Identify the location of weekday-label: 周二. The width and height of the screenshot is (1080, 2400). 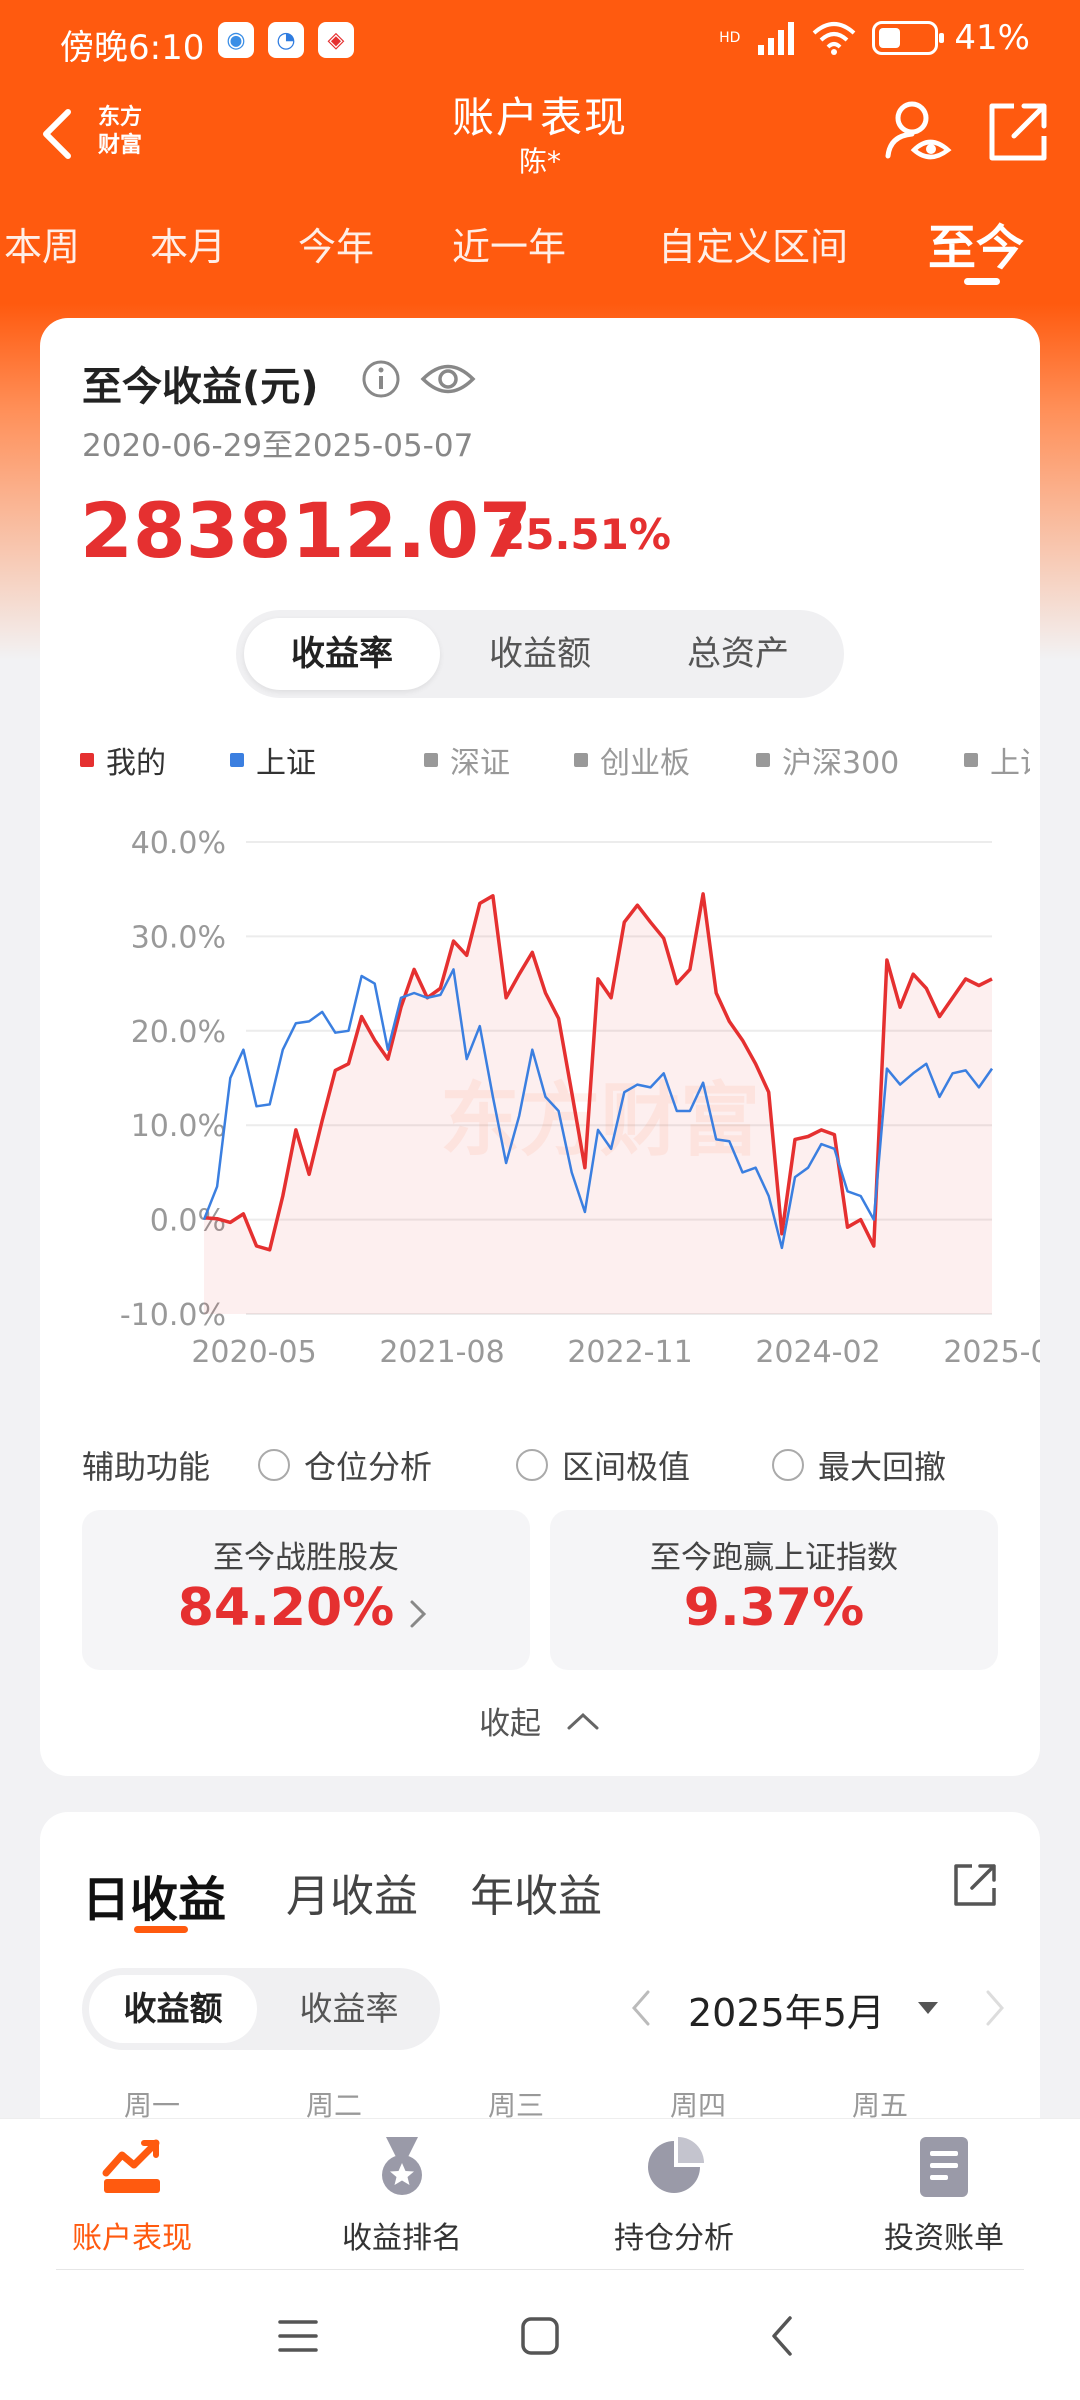
(333, 2105).